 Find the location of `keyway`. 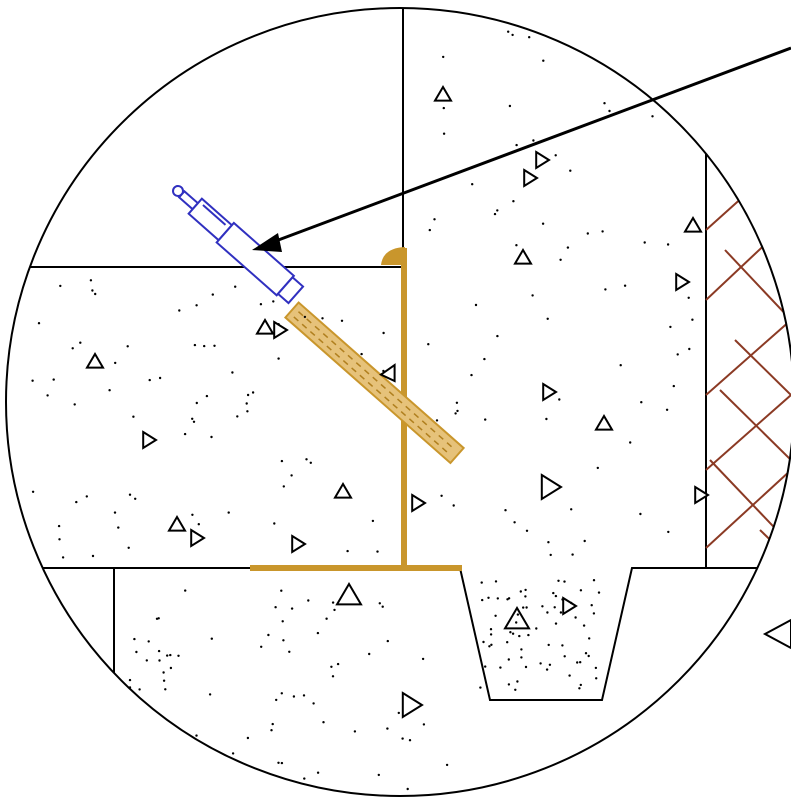

keyway is located at coordinates (625, 634).